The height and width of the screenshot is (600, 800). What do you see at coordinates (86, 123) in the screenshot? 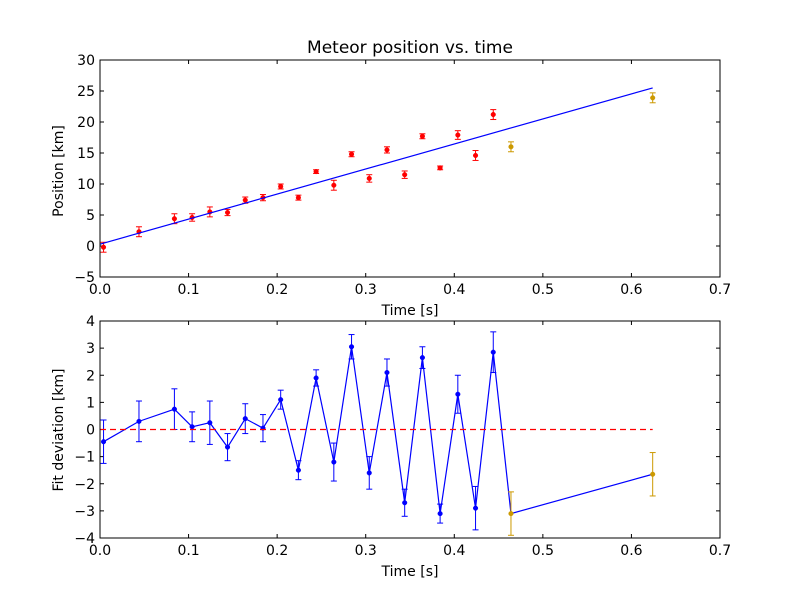
I see `position-chart-y-tick-label: 20` at bounding box center [86, 123].